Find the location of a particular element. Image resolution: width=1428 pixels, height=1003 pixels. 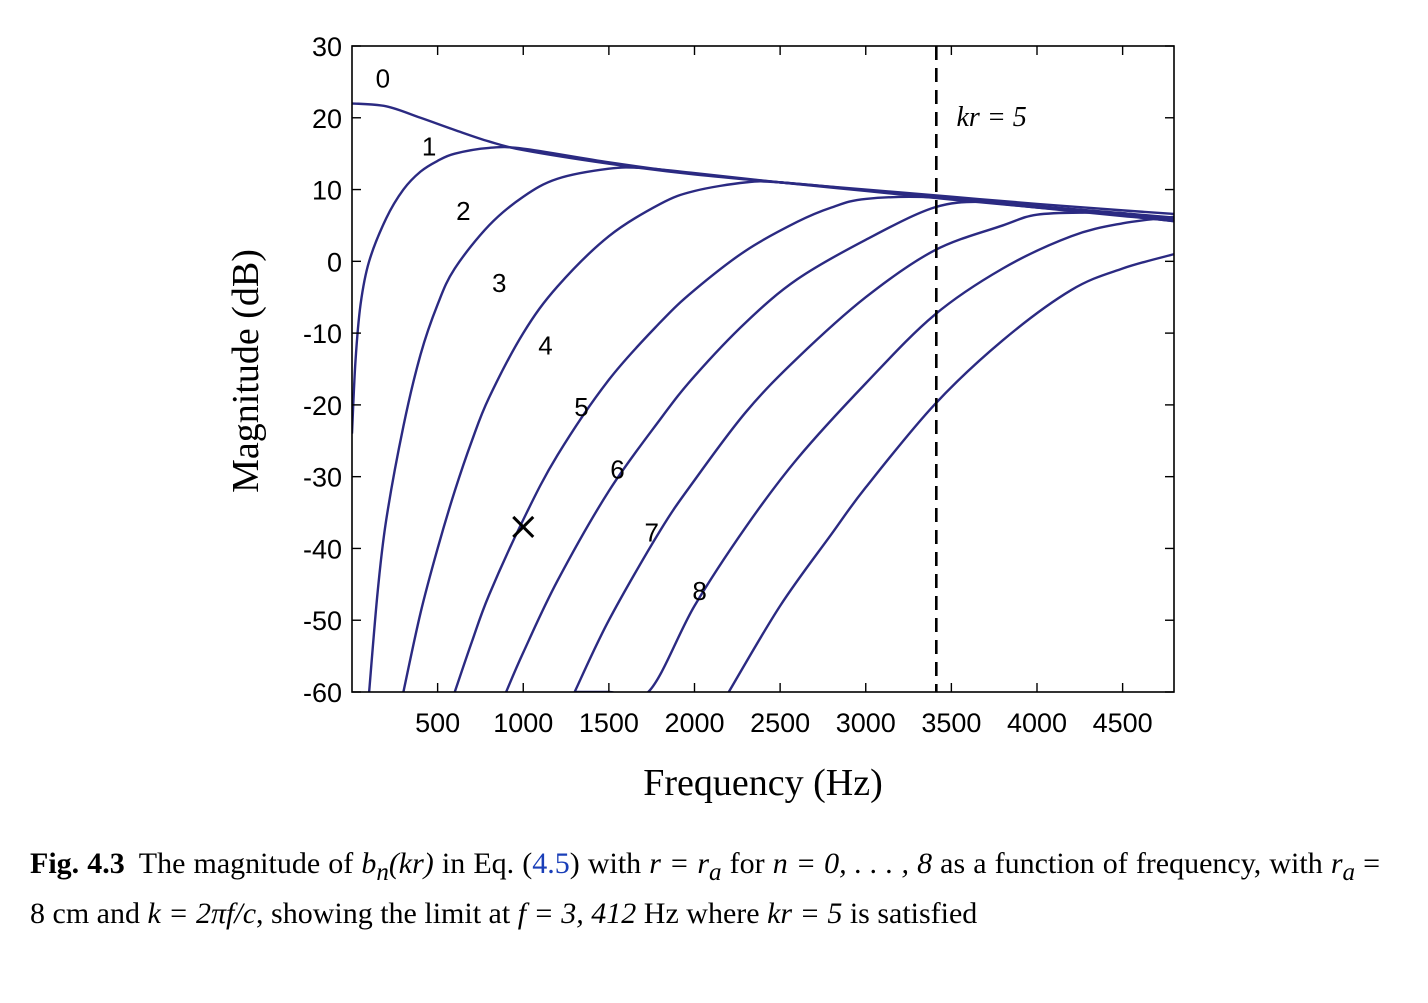

curve-label-2: 2 is located at coordinates (463, 211).